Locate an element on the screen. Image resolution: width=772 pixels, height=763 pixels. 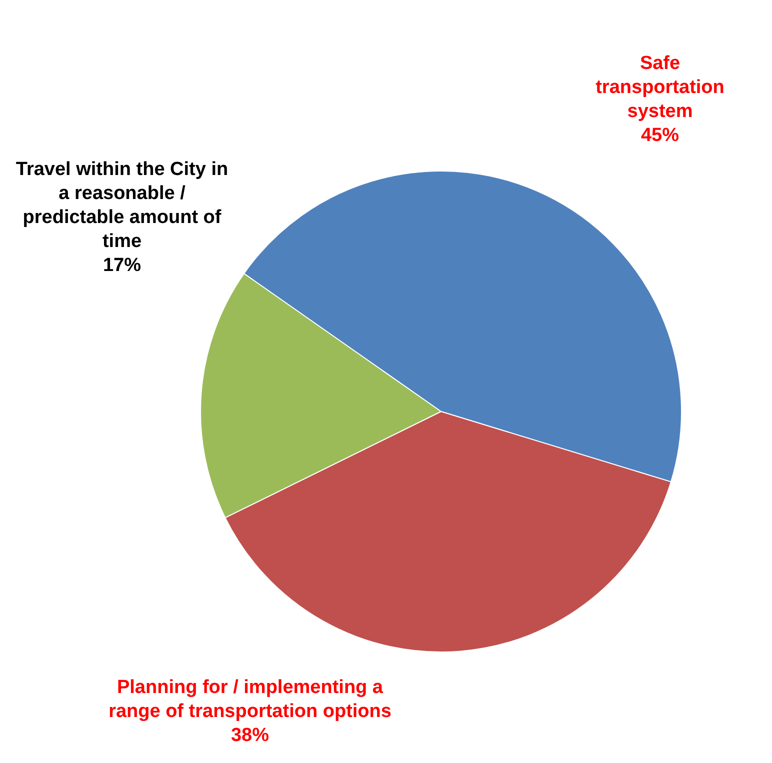
data-label: 45% is located at coordinates (660, 135).